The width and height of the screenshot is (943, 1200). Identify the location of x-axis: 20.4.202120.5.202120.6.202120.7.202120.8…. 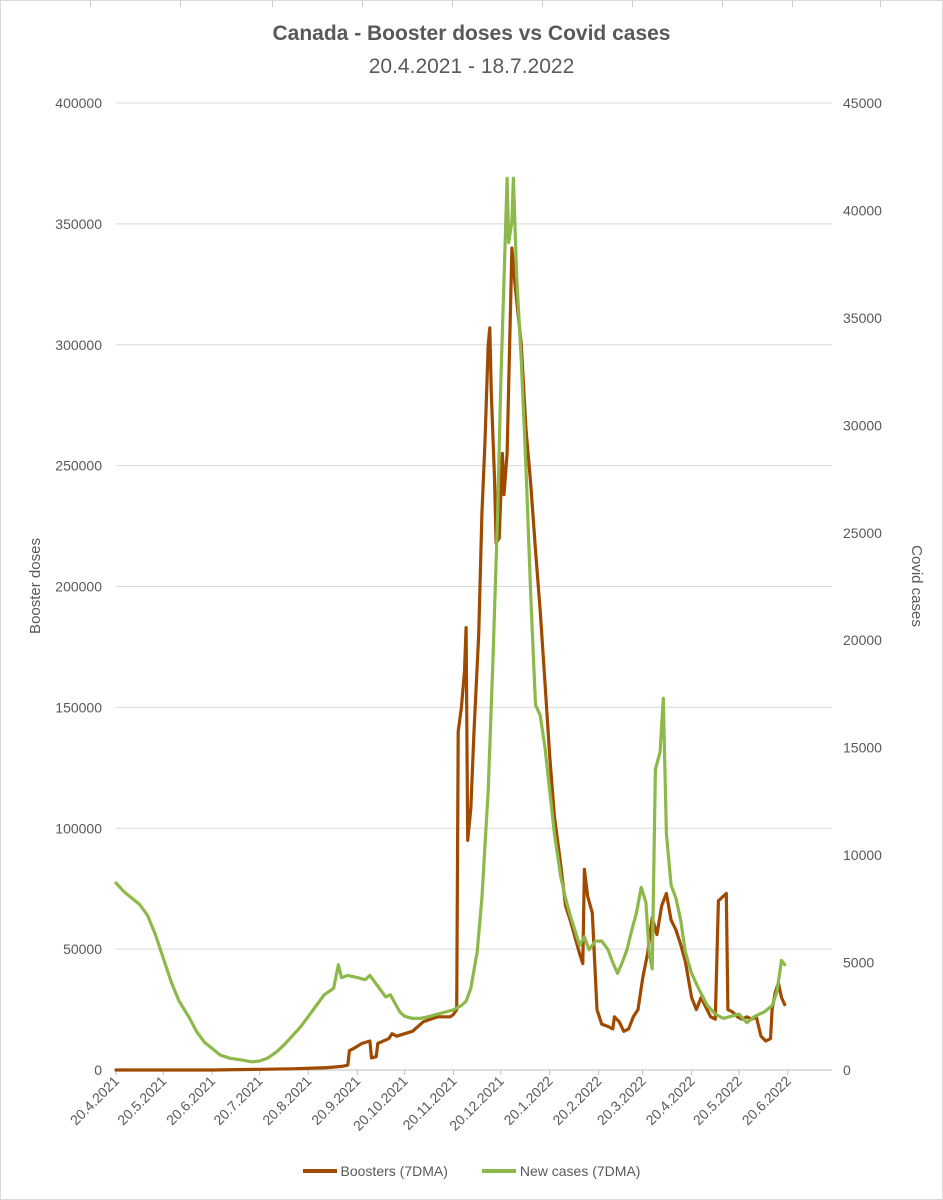
(430, 1102).